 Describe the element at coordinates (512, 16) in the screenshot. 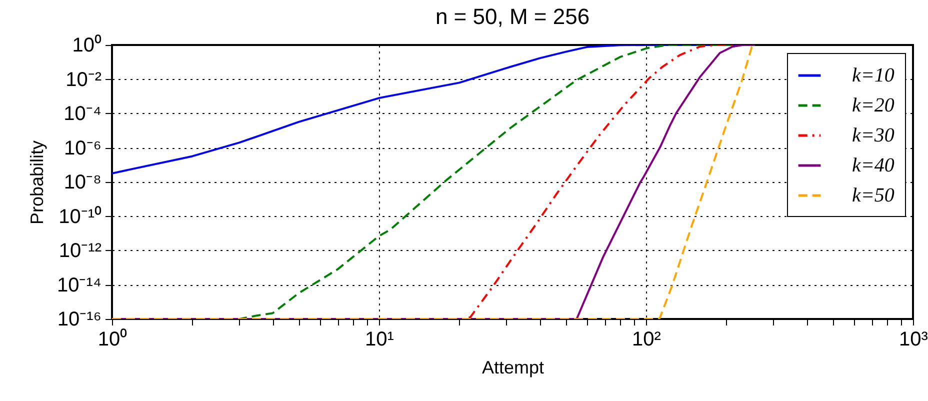

I see `chart-title: n = 50, M = 256` at that location.